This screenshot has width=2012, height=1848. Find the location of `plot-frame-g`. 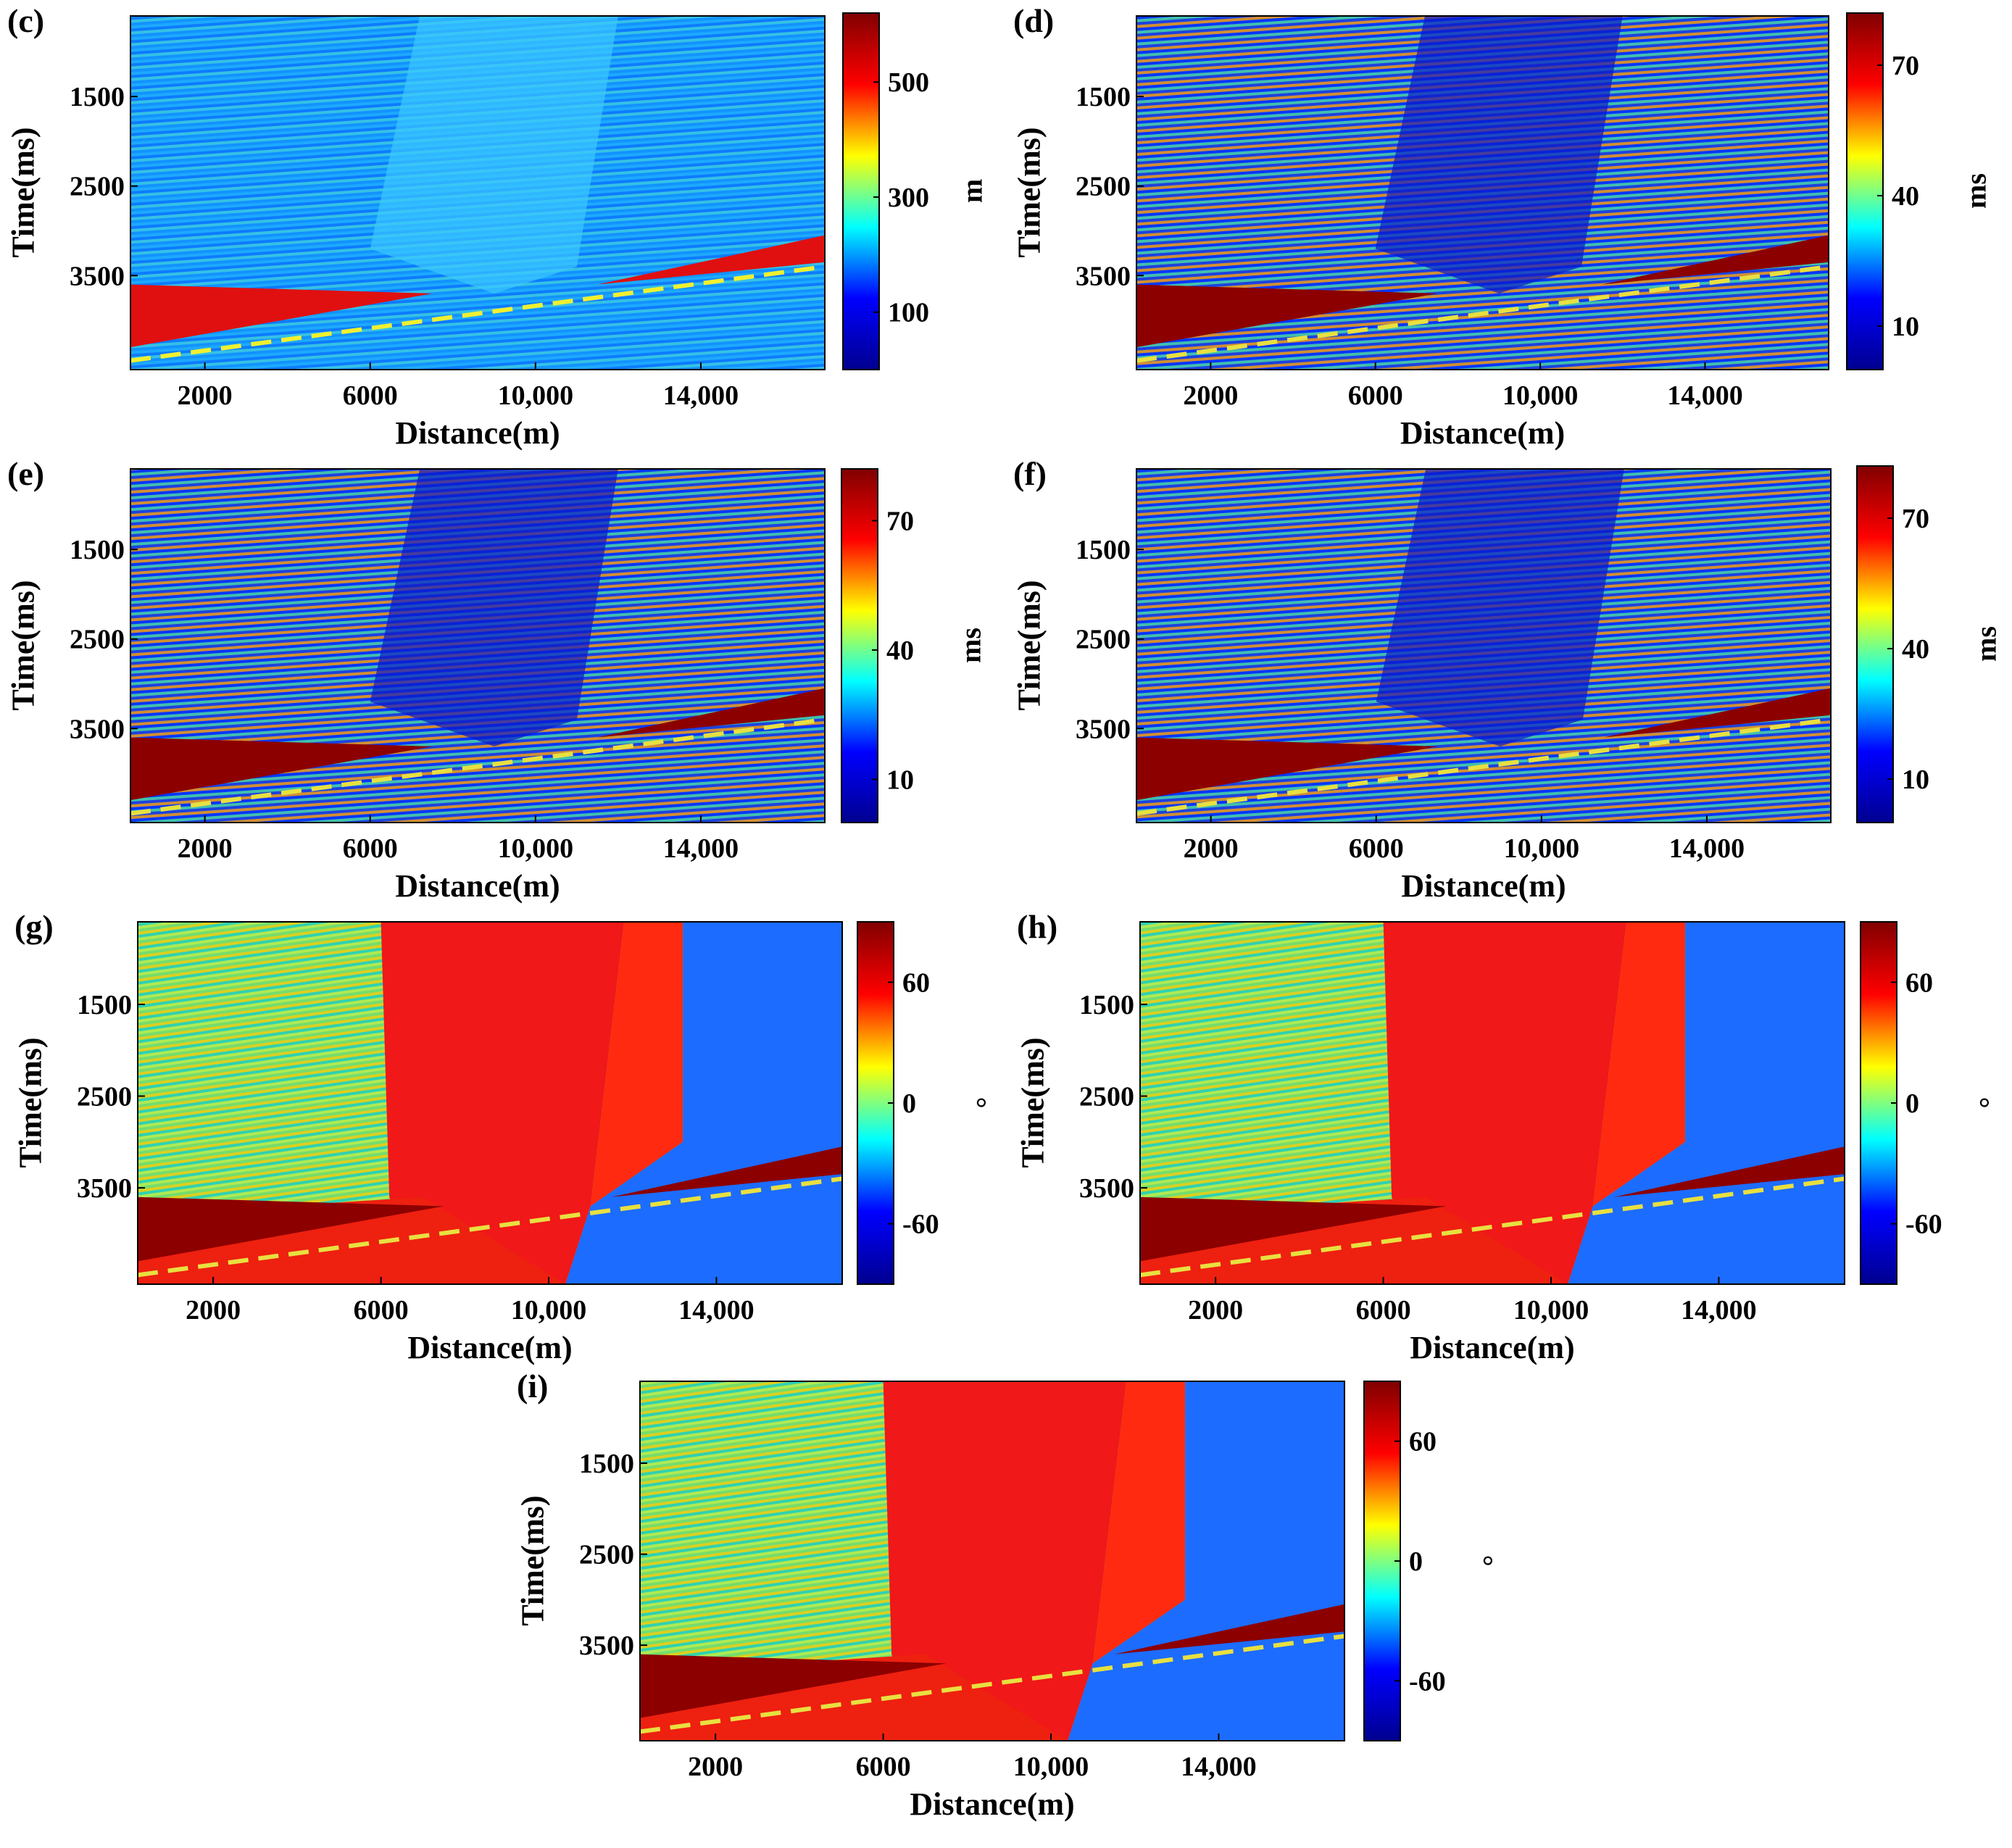

plot-frame-g is located at coordinates (490, 1103).